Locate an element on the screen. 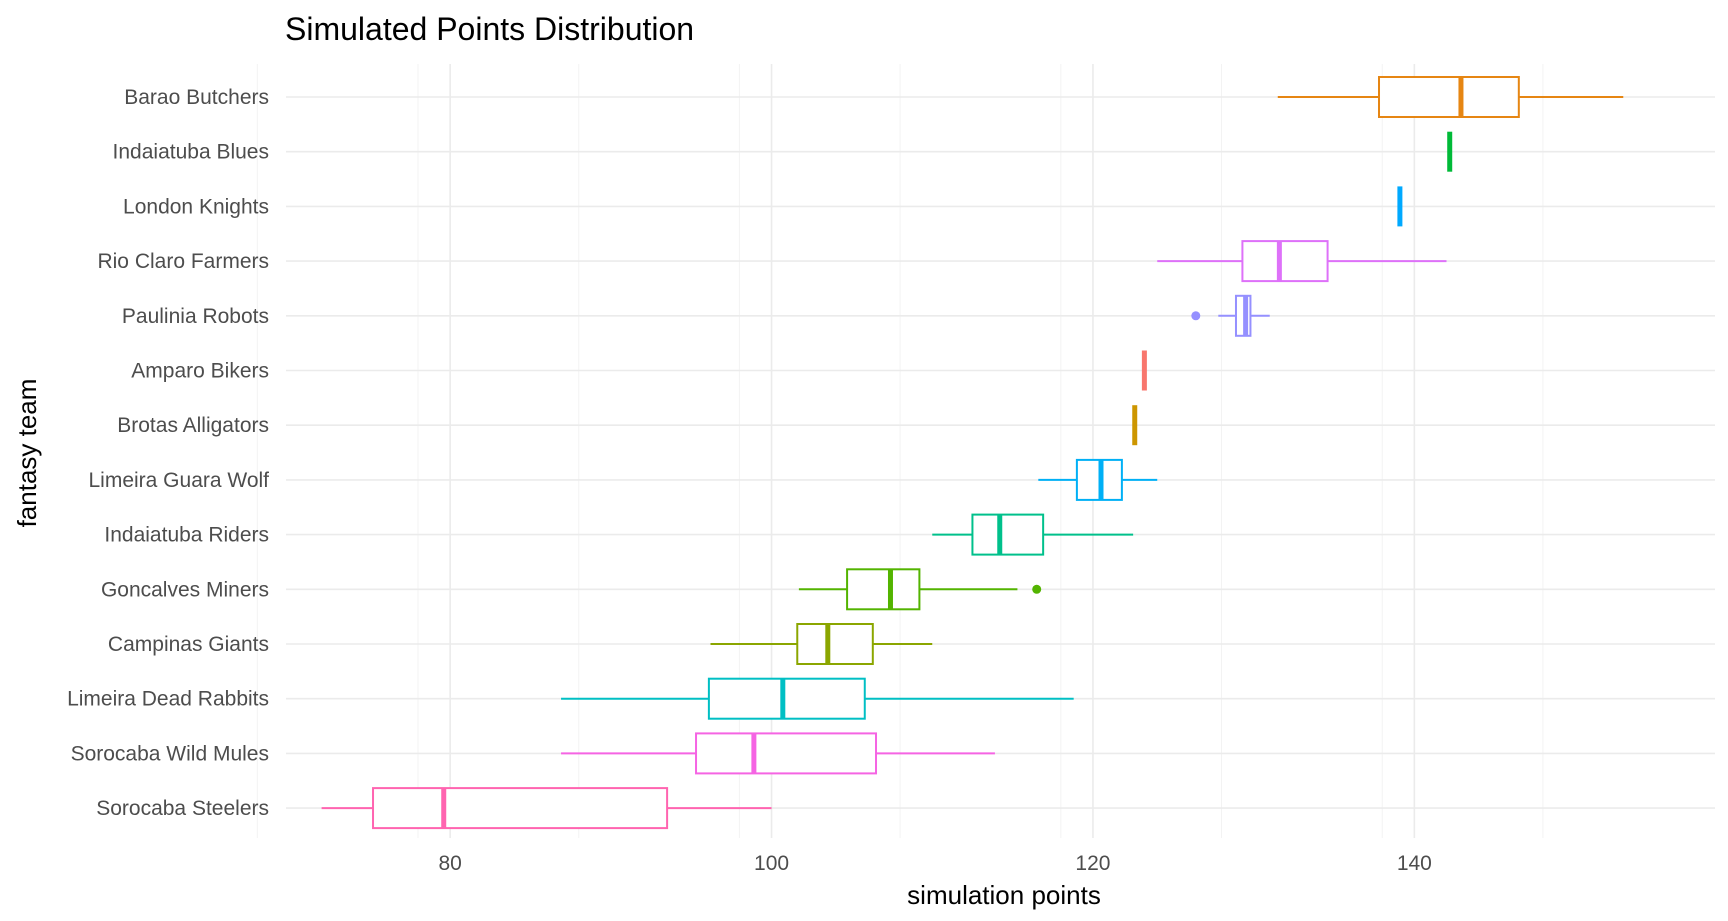  y-tick-label: Brotas Alligators is located at coordinates (193, 425).